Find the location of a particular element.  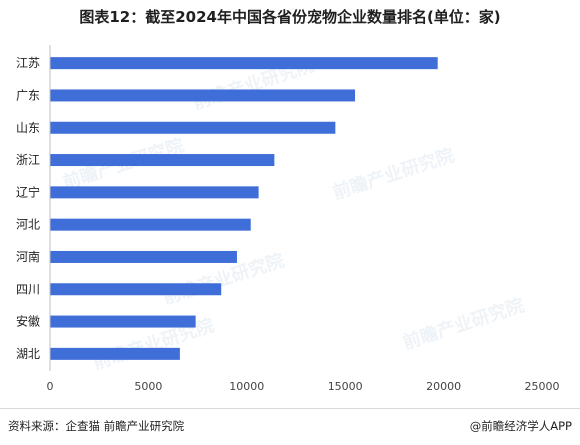

category-label: 河北 is located at coordinates (28, 225).